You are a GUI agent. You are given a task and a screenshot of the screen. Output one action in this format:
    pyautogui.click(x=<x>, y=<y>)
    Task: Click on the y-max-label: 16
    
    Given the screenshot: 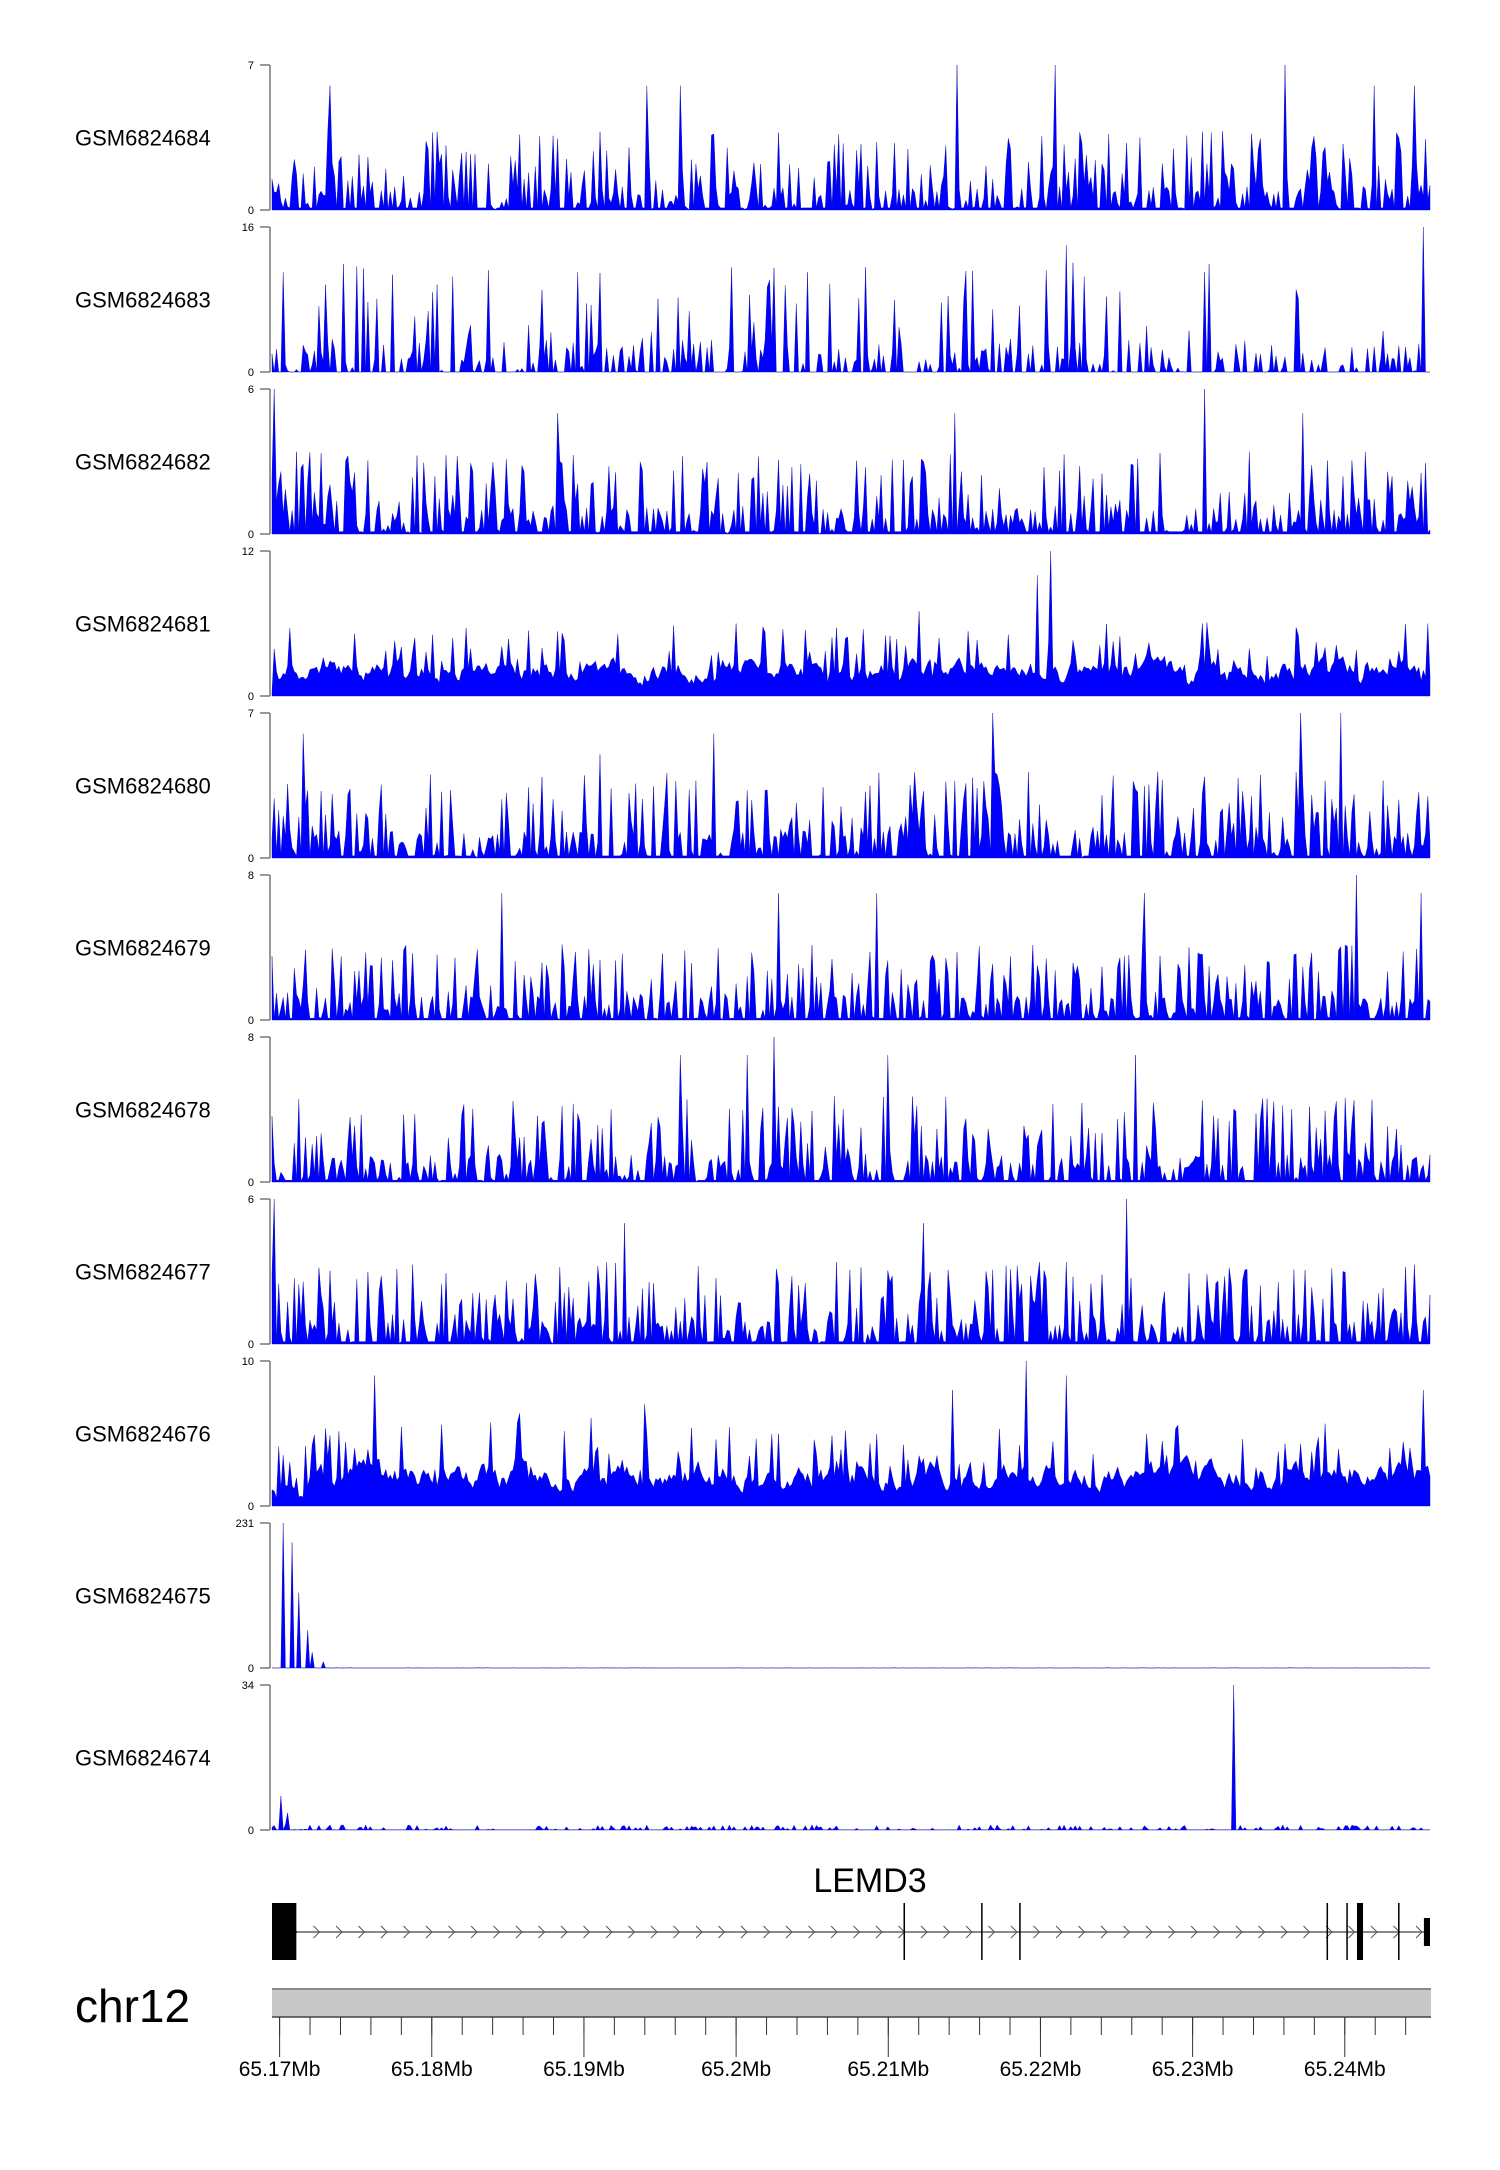 What is the action you would take?
    pyautogui.click(x=248, y=228)
    